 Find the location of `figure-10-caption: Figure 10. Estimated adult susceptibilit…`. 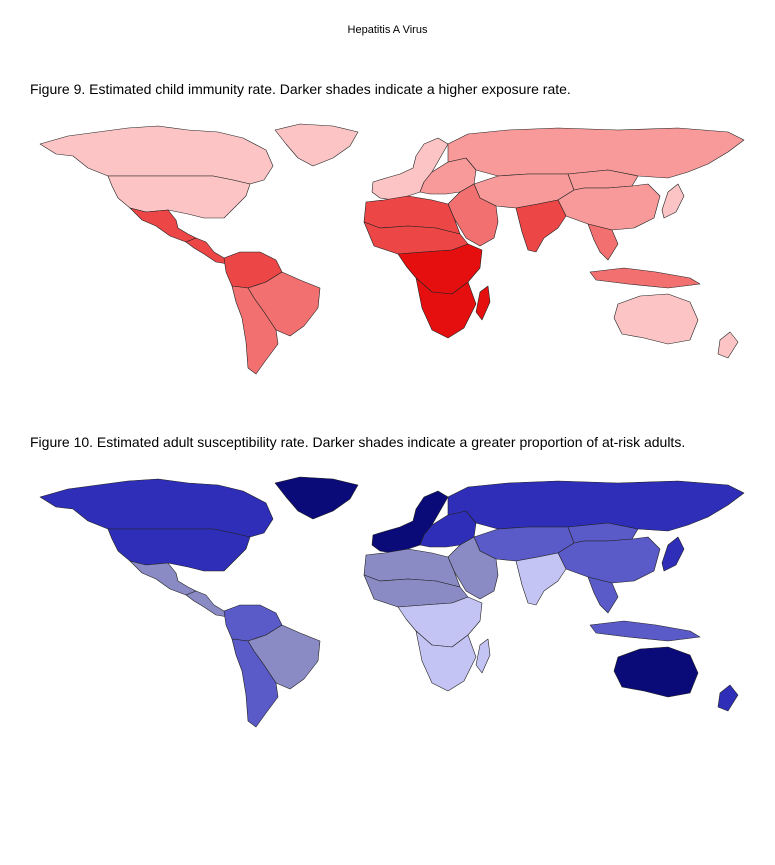

figure-10-caption: Figure 10. Estimated adult susceptibilit… is located at coordinates (358, 442).